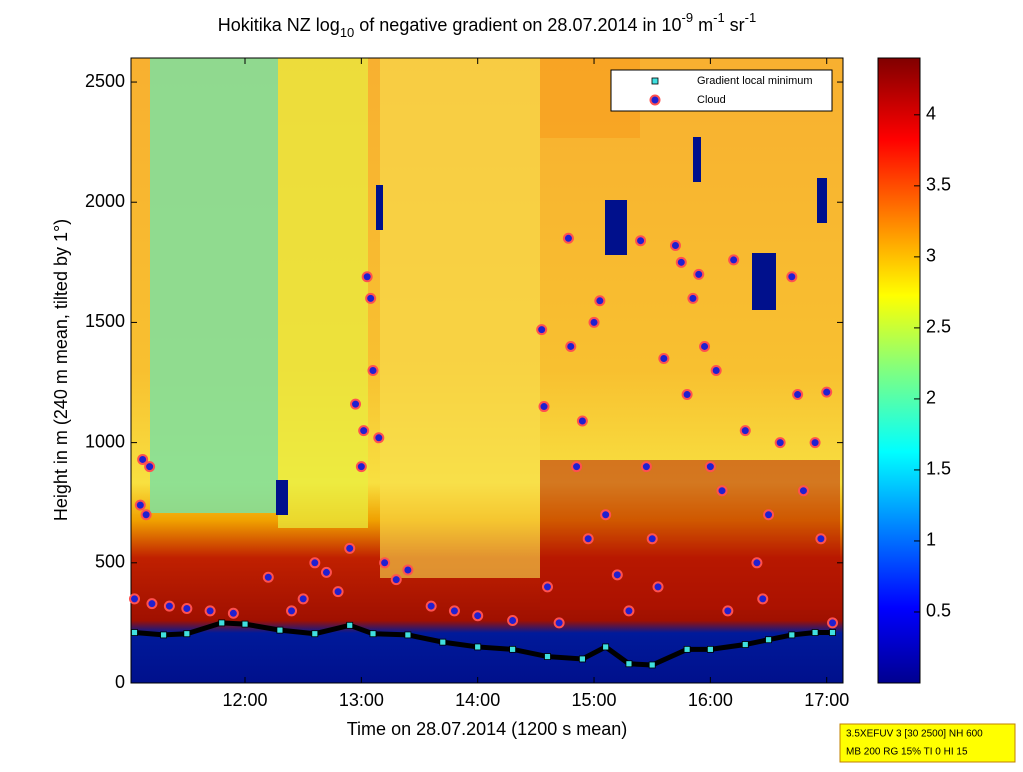  What do you see at coordinates (120, 682) in the screenshot?
I see `y-tick-label: 0` at bounding box center [120, 682].